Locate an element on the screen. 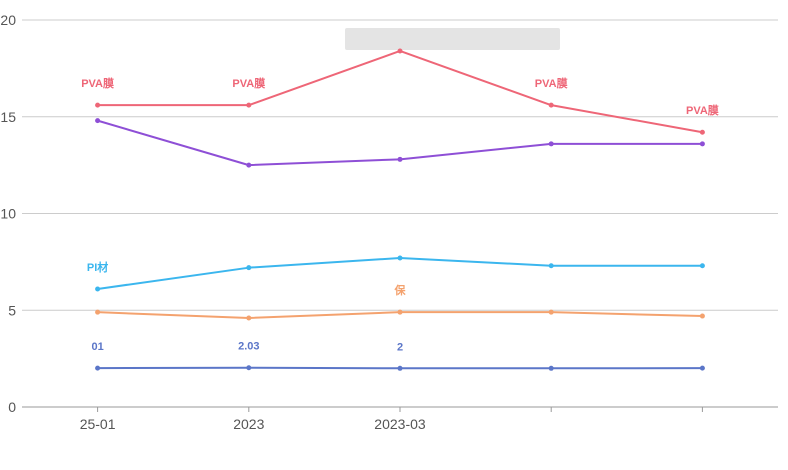 The height and width of the screenshot is (470, 788). y-tick-label: 15 is located at coordinates (8, 117).